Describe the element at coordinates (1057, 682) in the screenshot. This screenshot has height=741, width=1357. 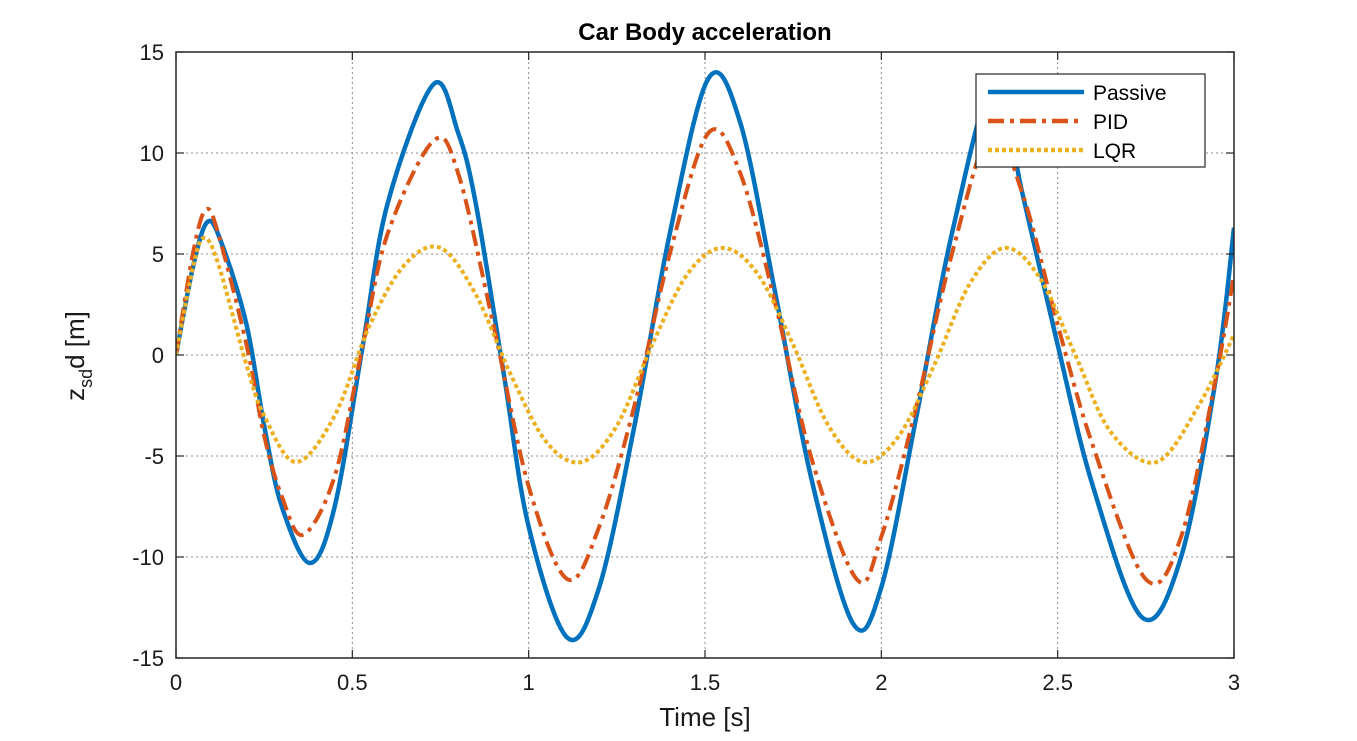
I see `x-tick-label: 2.5` at that location.